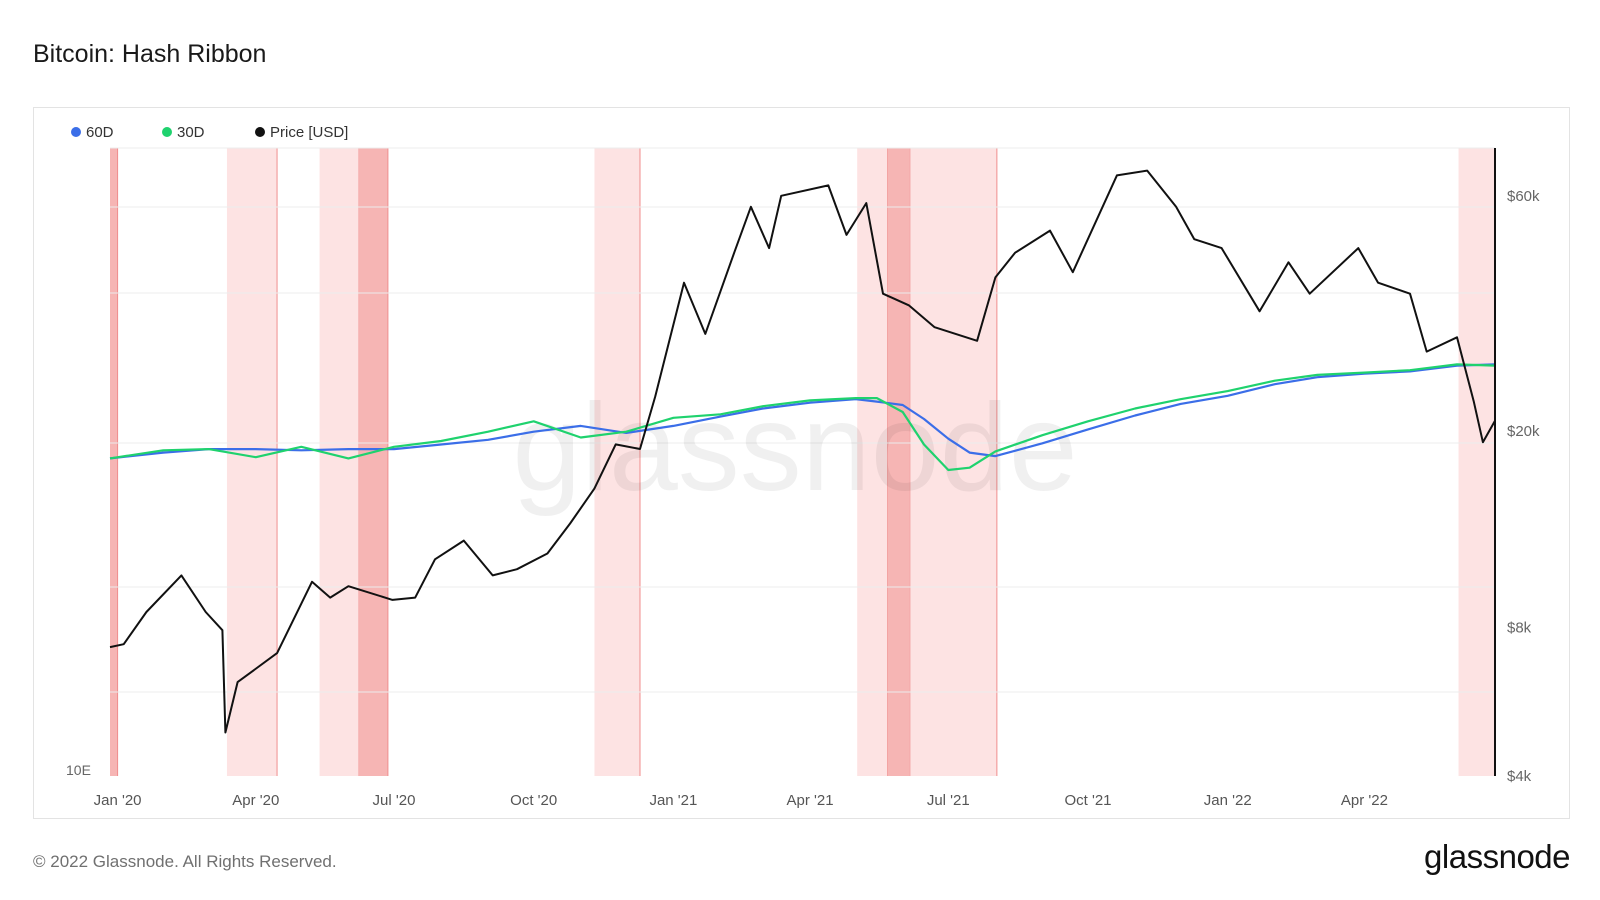  I want to click on x-tick-label: Apr '22, so click(1364, 800).